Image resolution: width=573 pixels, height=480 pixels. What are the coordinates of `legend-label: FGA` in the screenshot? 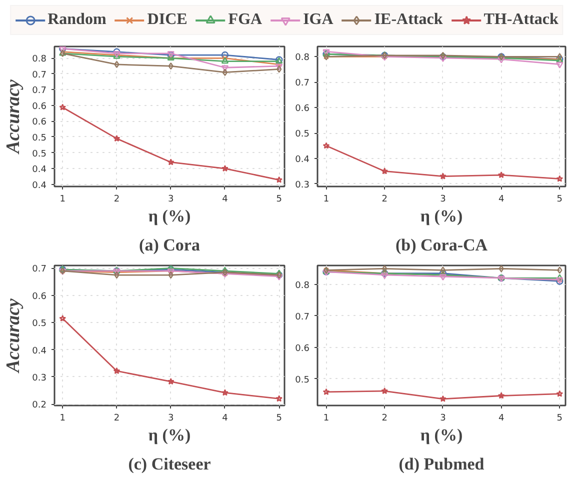 It's located at (245, 20).